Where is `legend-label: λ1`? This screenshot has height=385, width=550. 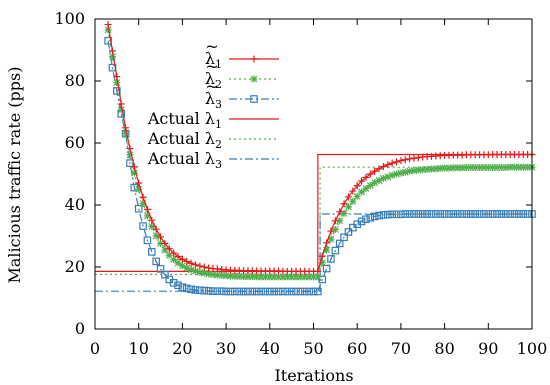 legend-label: λ1 is located at coordinates (213, 60).